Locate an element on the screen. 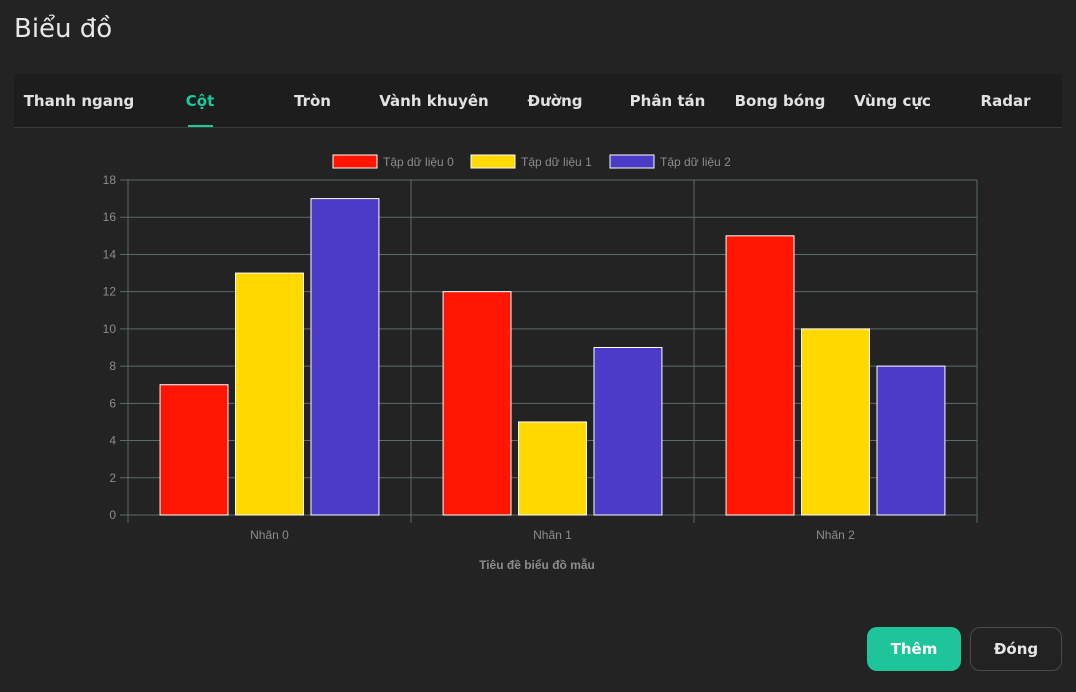 The image size is (1076, 692). y-tick-label: 6 is located at coordinates (112, 403).